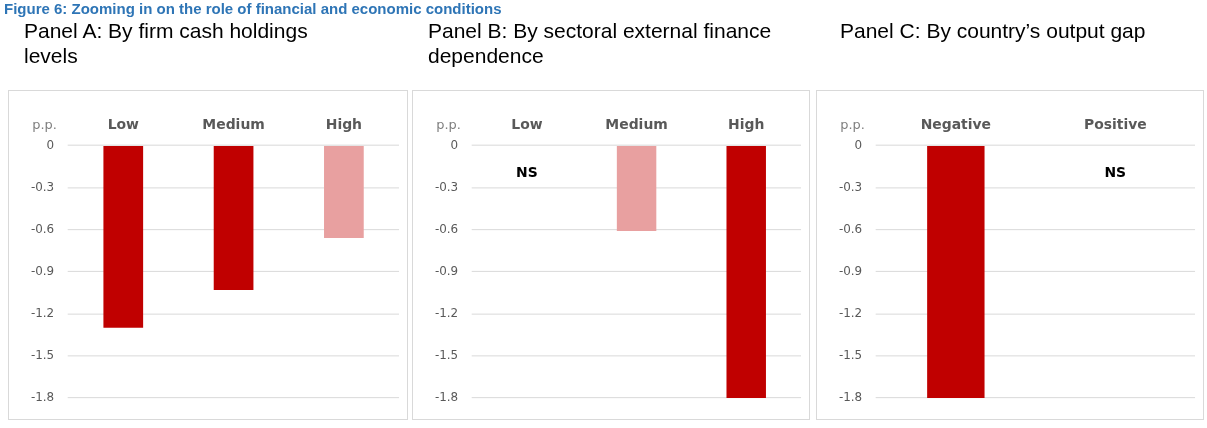 The width and height of the screenshot is (1207, 428). What do you see at coordinates (253, 8) in the screenshot?
I see `caption: Figure 6: Zooming in on the role of financial and economic conditions` at bounding box center [253, 8].